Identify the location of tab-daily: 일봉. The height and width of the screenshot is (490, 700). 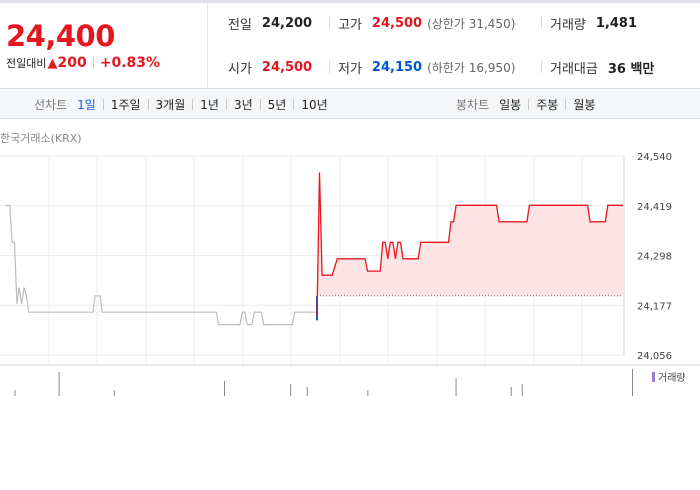
(510, 105).